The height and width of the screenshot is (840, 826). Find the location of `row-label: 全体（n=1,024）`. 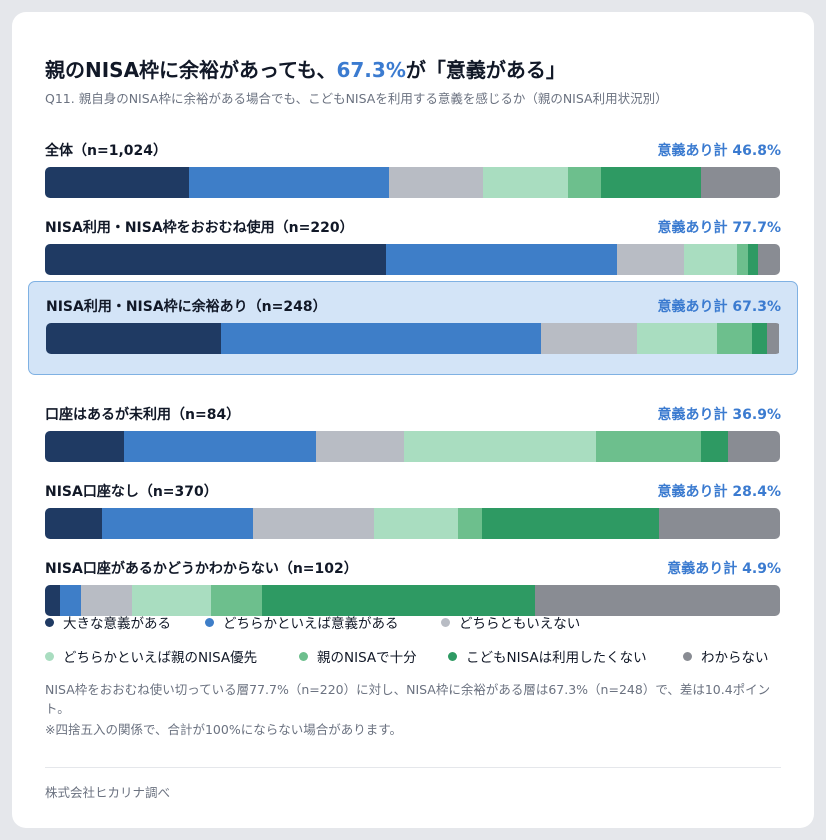

row-label: 全体（n=1,024） is located at coordinates (106, 151).